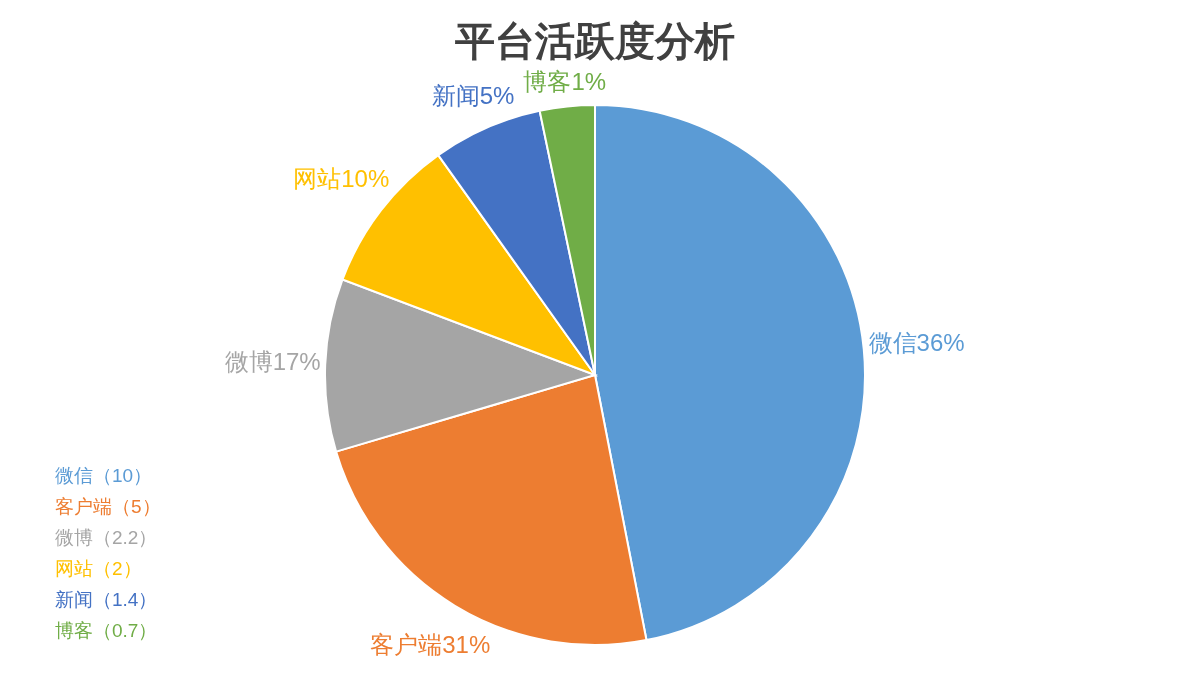  What do you see at coordinates (473, 95) in the screenshot?
I see `slice-label: 新闻5%` at bounding box center [473, 95].